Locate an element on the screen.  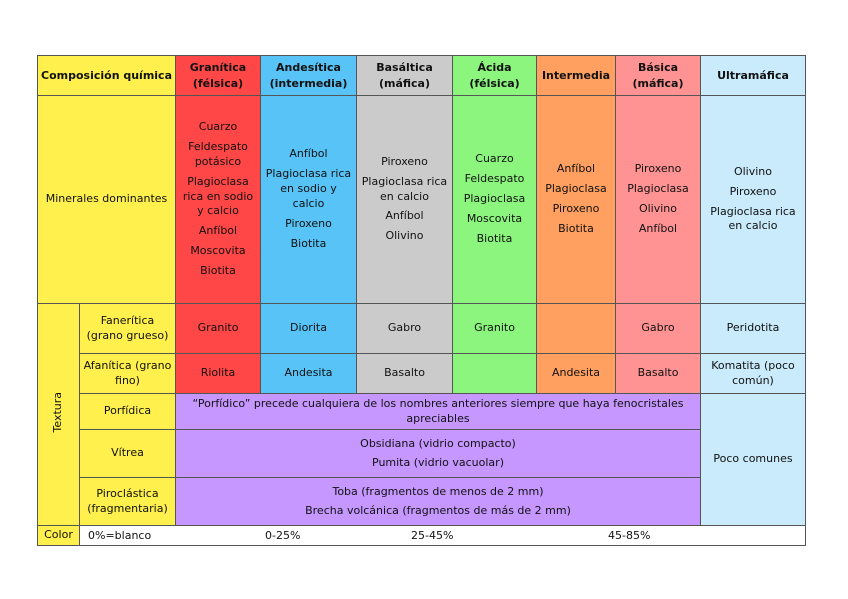
piroclastica-label: Piroclástica (fragmentaria) is located at coordinates (127, 501).